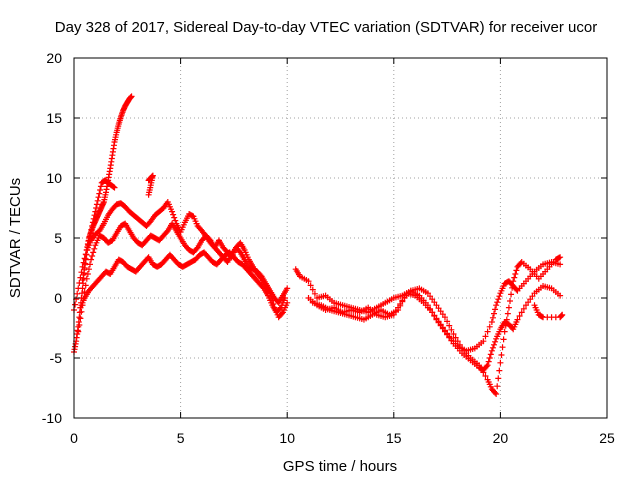  What do you see at coordinates (58, 238) in the screenshot?
I see `y-tick-label: 5` at bounding box center [58, 238].